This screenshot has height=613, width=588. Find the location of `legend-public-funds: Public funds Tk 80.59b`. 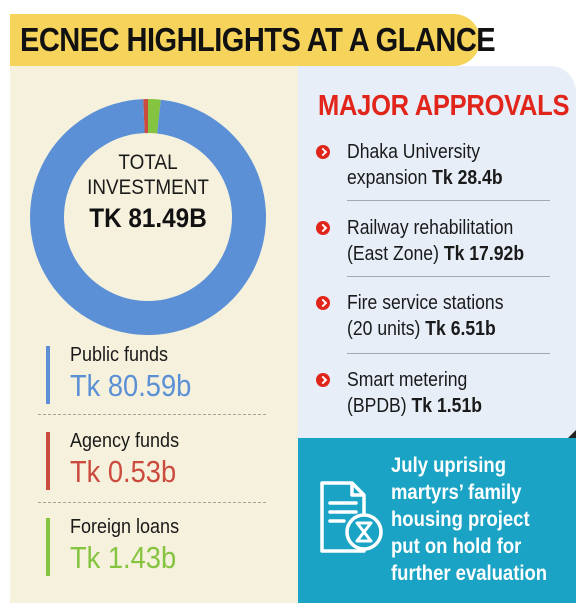

legend-public-funds: Public funds Tk 80.59b is located at coordinates (166, 376).